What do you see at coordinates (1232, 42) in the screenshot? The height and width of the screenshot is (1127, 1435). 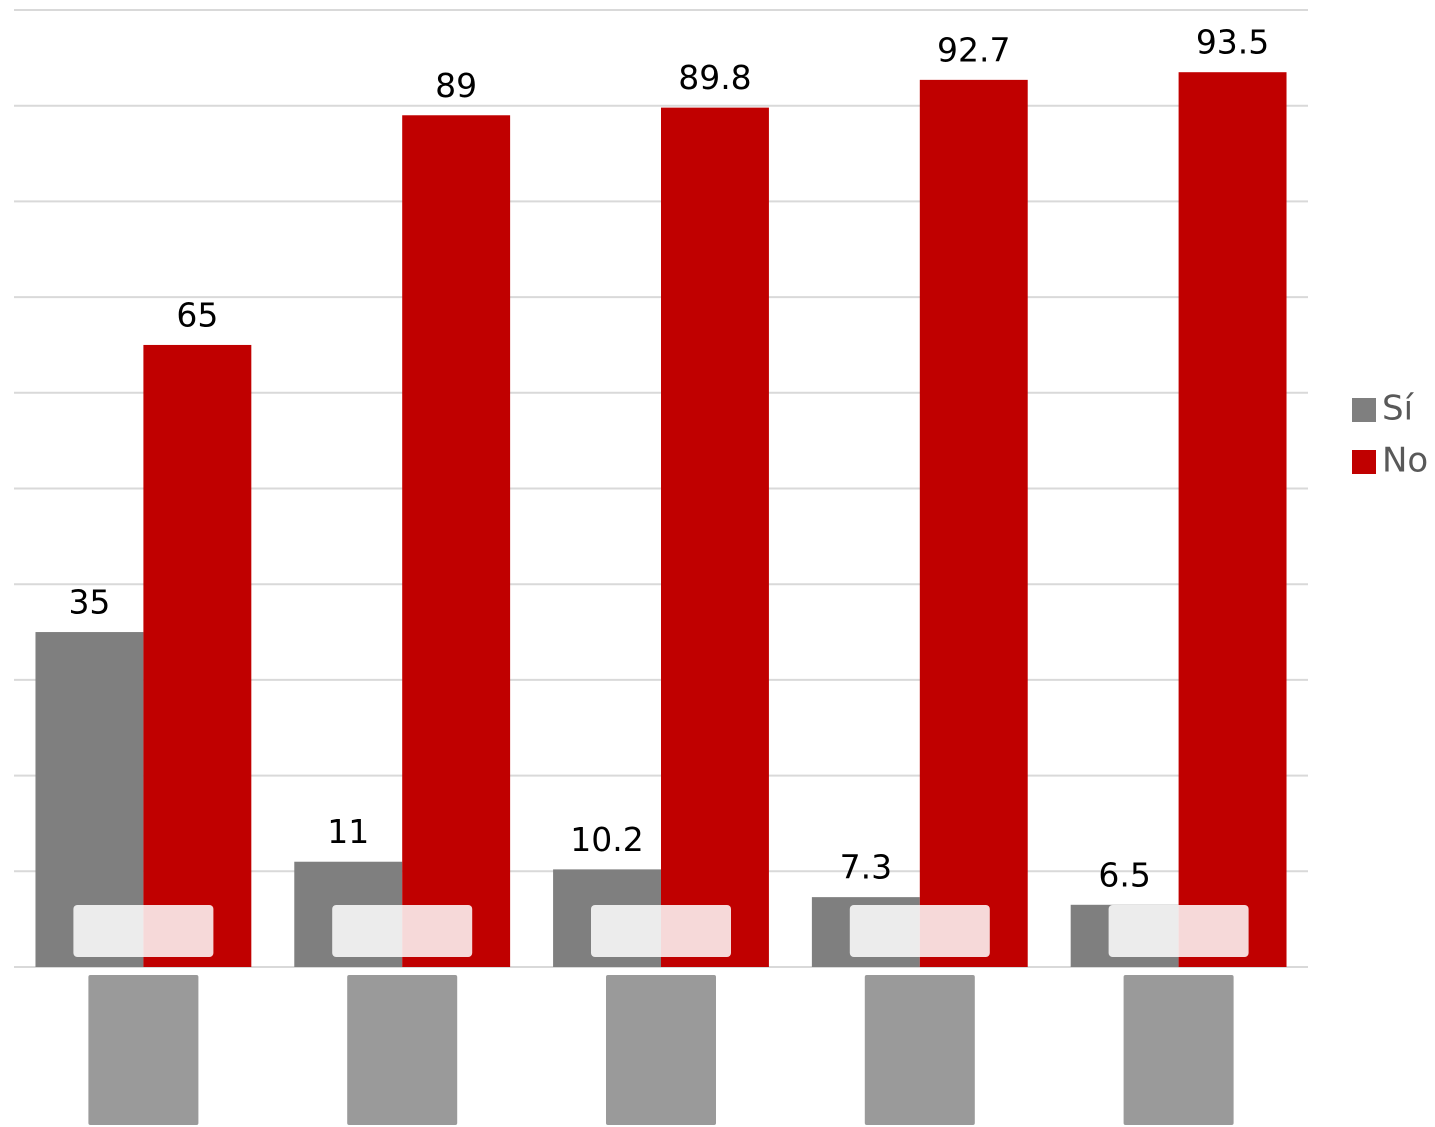 I see `value-label: 93.5` at bounding box center [1232, 42].